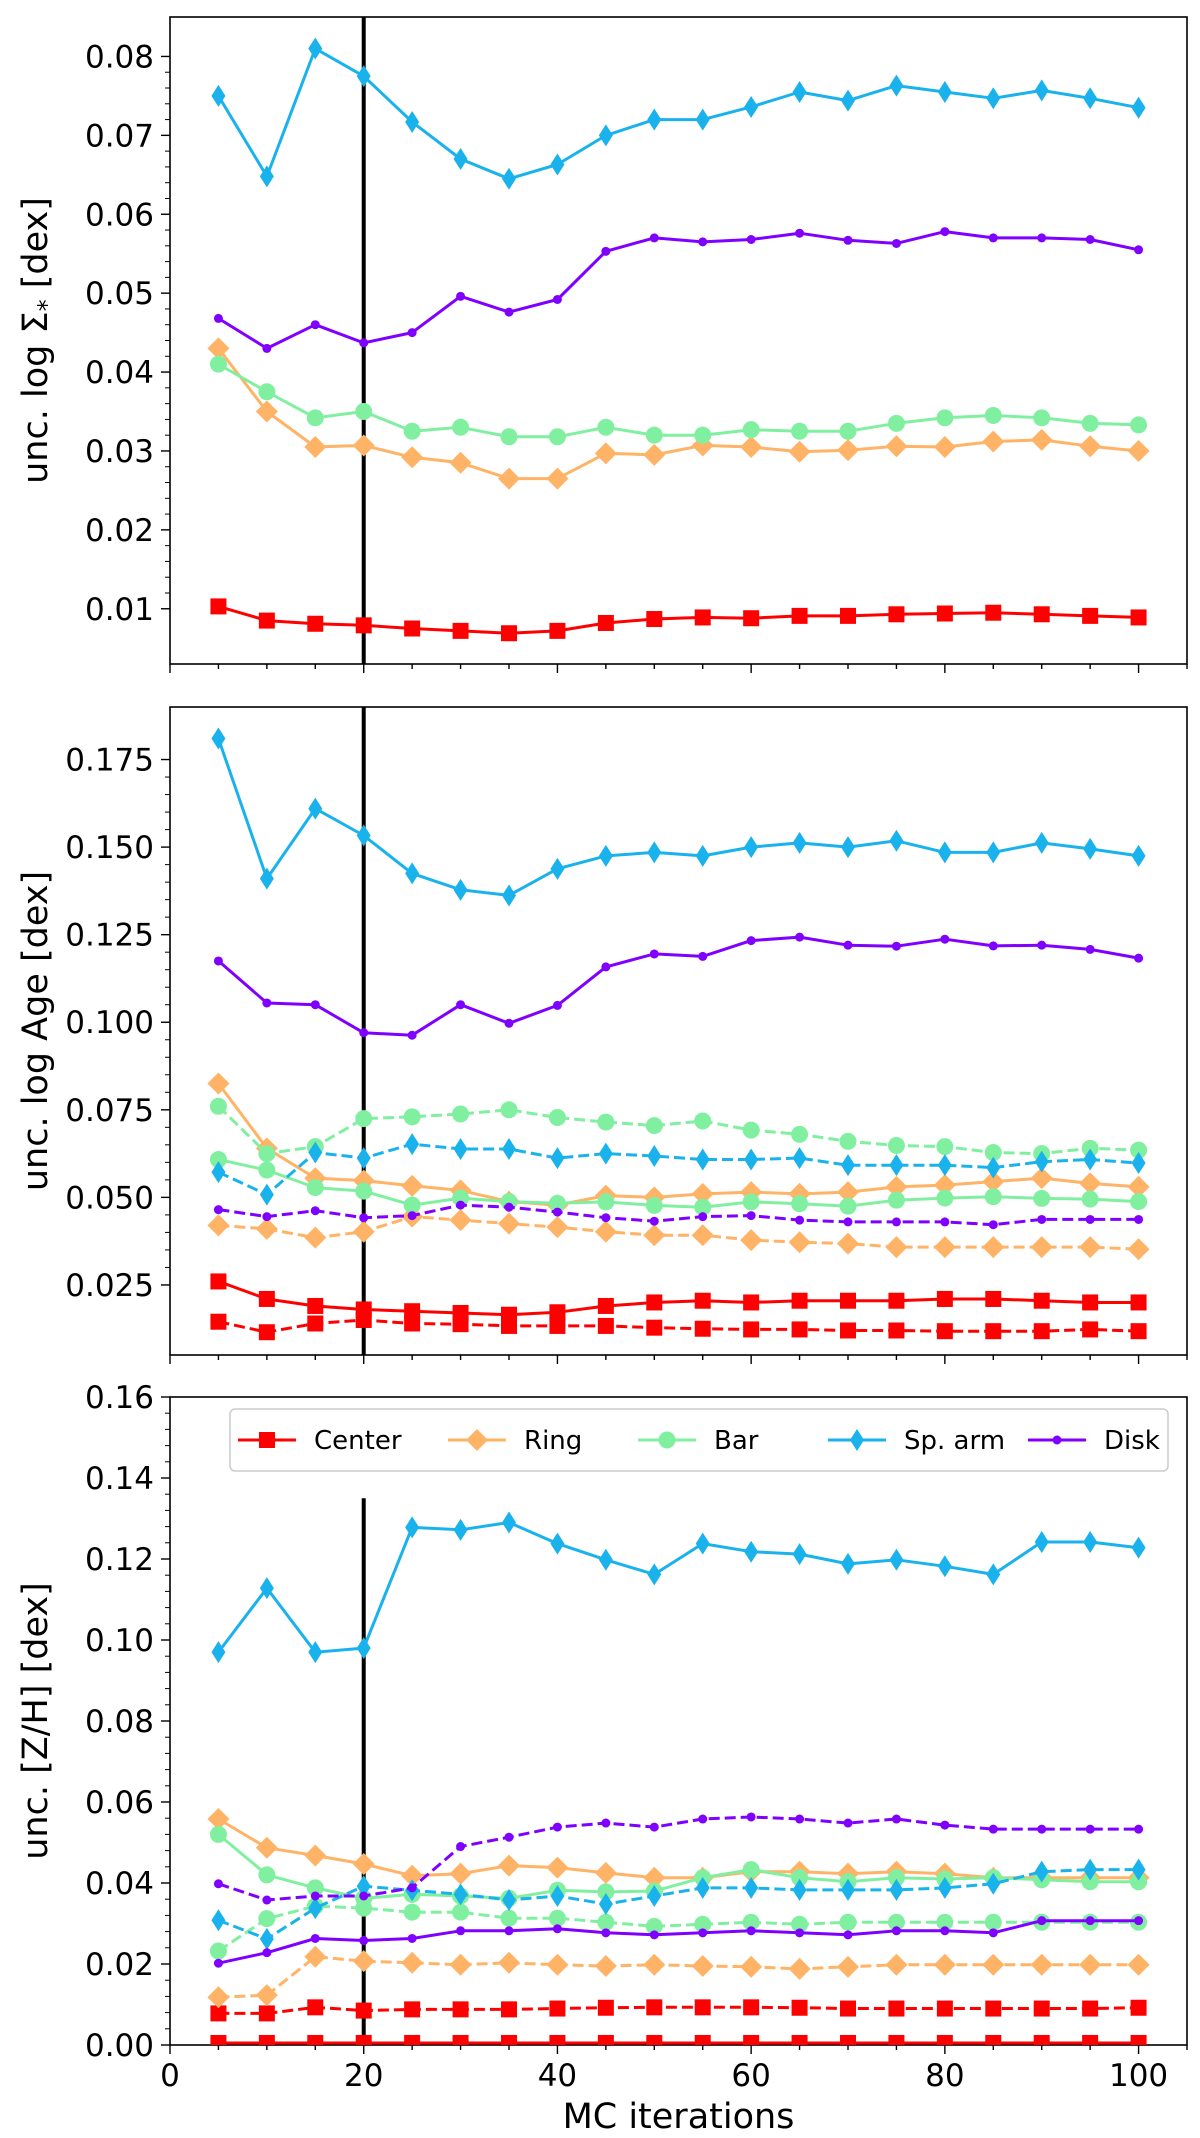 The width and height of the screenshot is (1200, 2138). I want to click on y-tick-label: 0.07, so click(119, 136).